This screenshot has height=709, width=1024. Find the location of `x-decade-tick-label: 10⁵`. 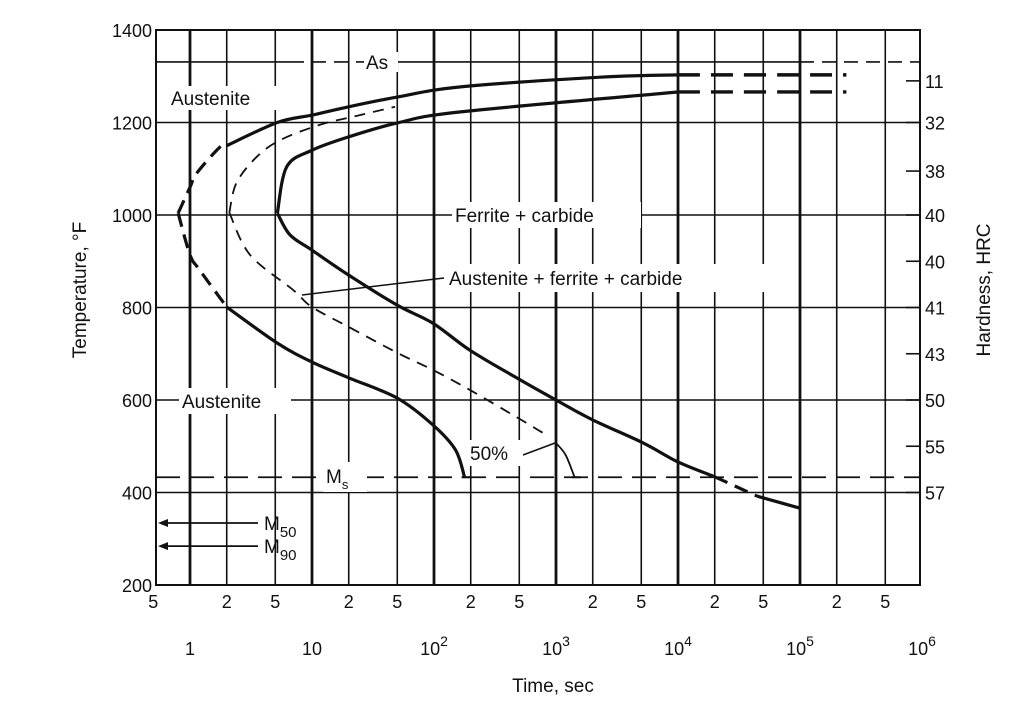

x-decade-tick-label: 10⁵ is located at coordinates (800, 646).